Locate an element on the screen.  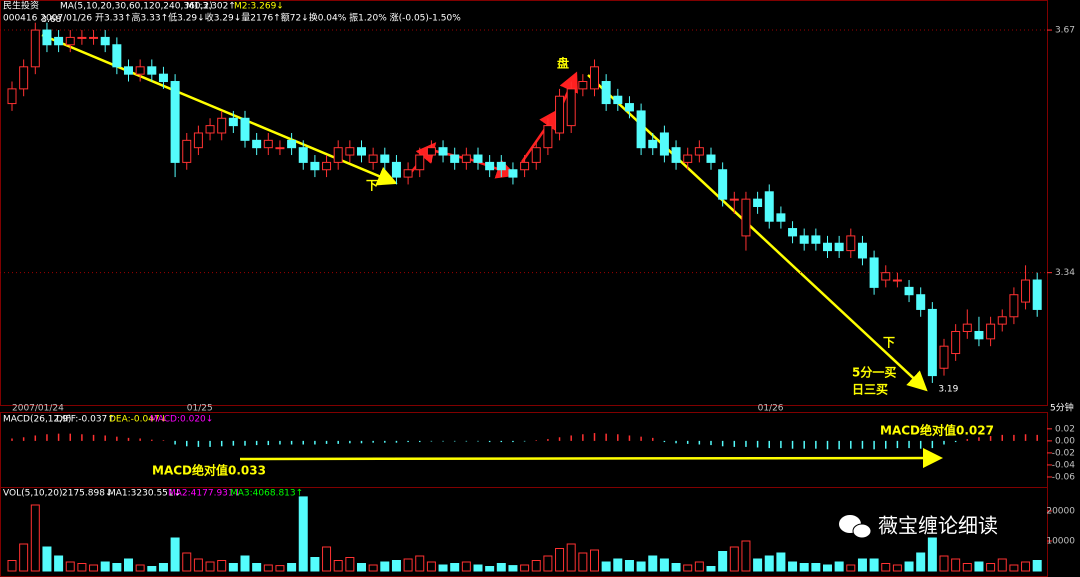
indicator: 2175.898↓ is located at coordinates (87, 494).